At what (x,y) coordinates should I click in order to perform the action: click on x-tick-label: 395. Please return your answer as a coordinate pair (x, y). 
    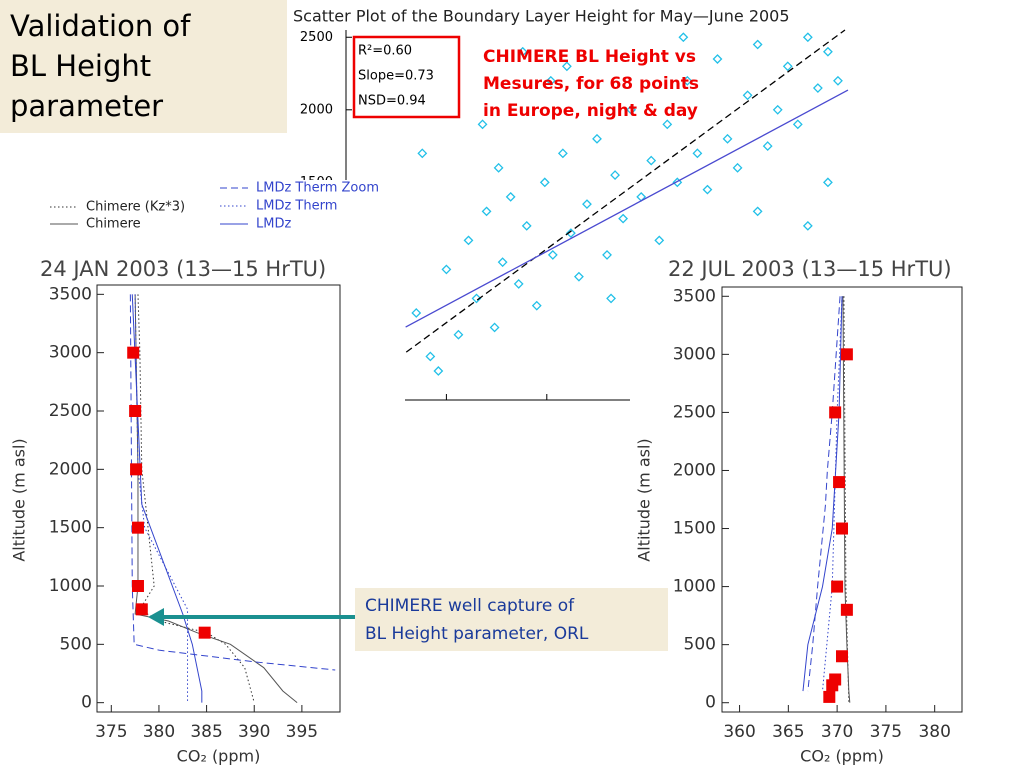
    Looking at the image, I should click on (302, 732).